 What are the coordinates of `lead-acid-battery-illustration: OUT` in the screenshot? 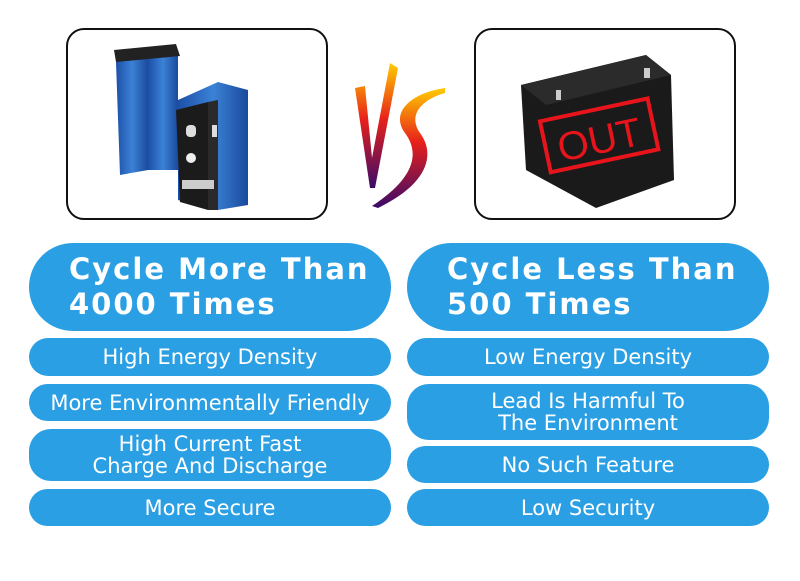 It's located at (597, 131).